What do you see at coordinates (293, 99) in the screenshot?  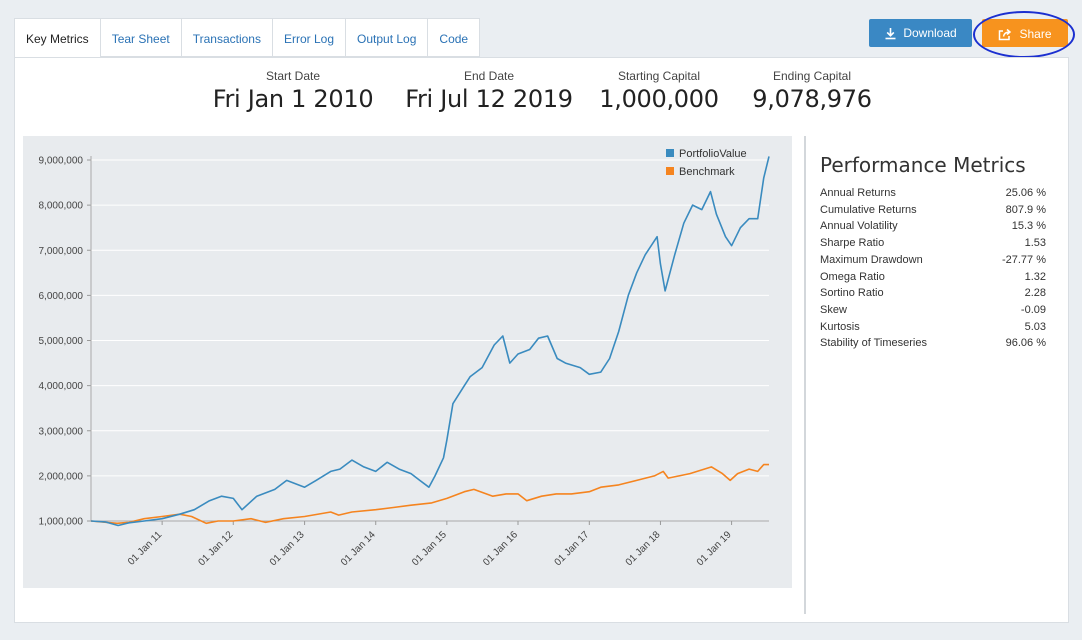 I see `stat-value: Fri Jan 1 2010` at bounding box center [293, 99].